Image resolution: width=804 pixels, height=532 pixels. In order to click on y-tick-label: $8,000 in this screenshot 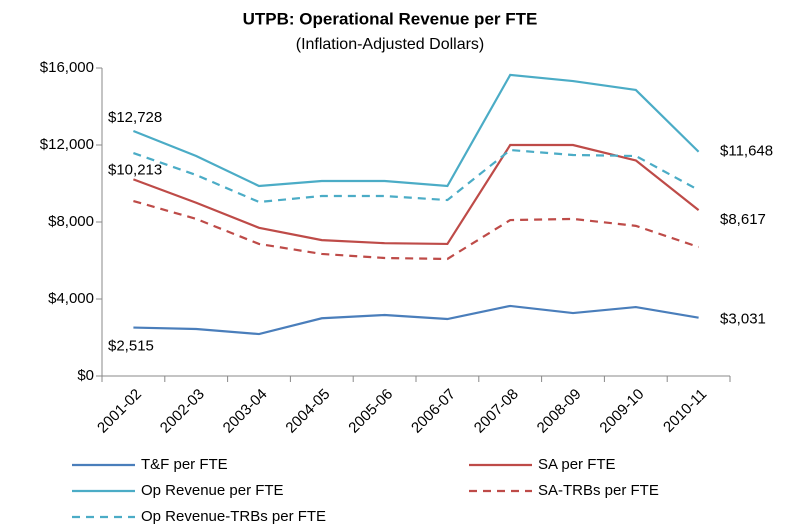, I will do `click(71, 221)`.